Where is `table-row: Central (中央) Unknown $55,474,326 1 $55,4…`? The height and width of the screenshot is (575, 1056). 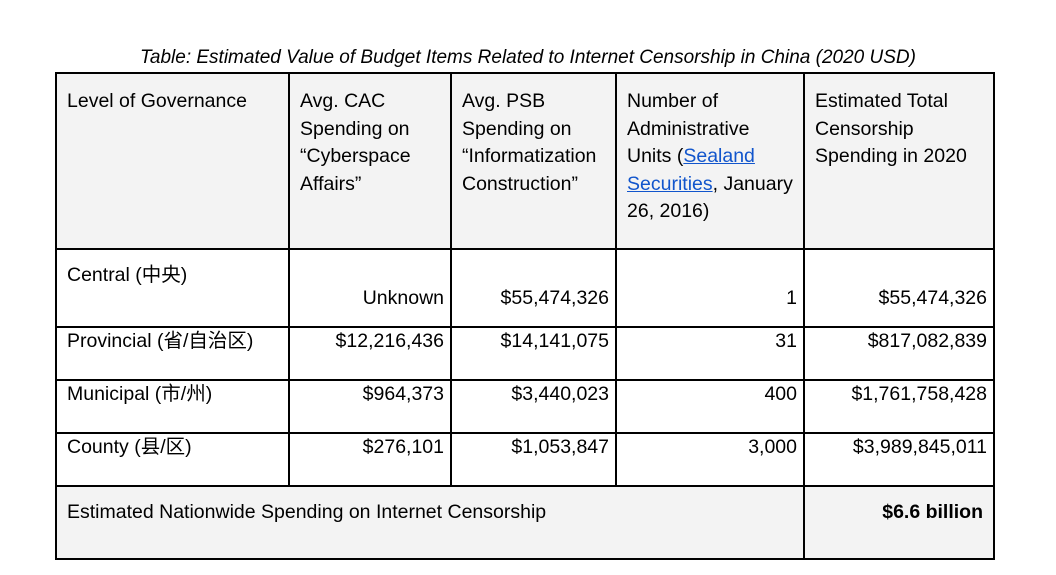 table-row: Central (中央) Unknown $55,474,326 1 $55,4… is located at coordinates (525, 288).